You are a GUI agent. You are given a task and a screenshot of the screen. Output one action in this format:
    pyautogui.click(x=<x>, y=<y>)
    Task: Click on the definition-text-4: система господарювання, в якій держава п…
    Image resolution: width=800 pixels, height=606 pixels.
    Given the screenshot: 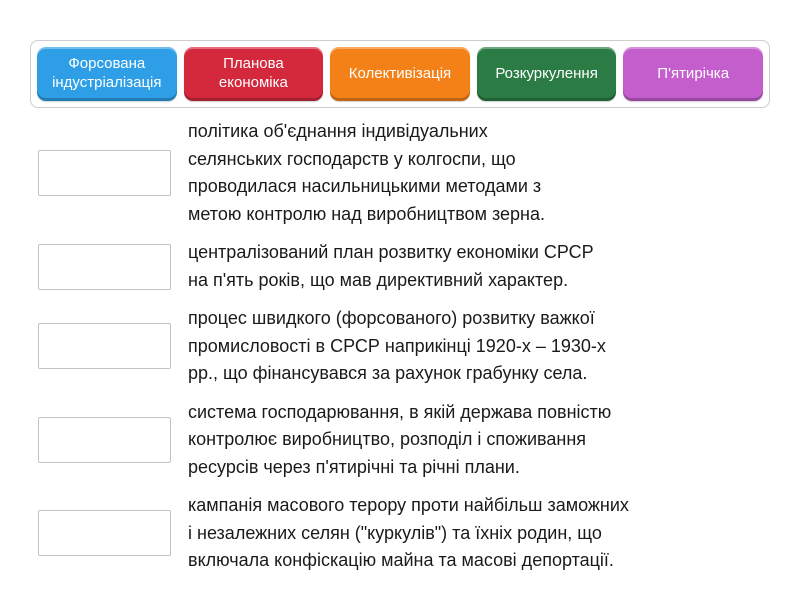 What is the action you would take?
    pyautogui.click(x=400, y=439)
    